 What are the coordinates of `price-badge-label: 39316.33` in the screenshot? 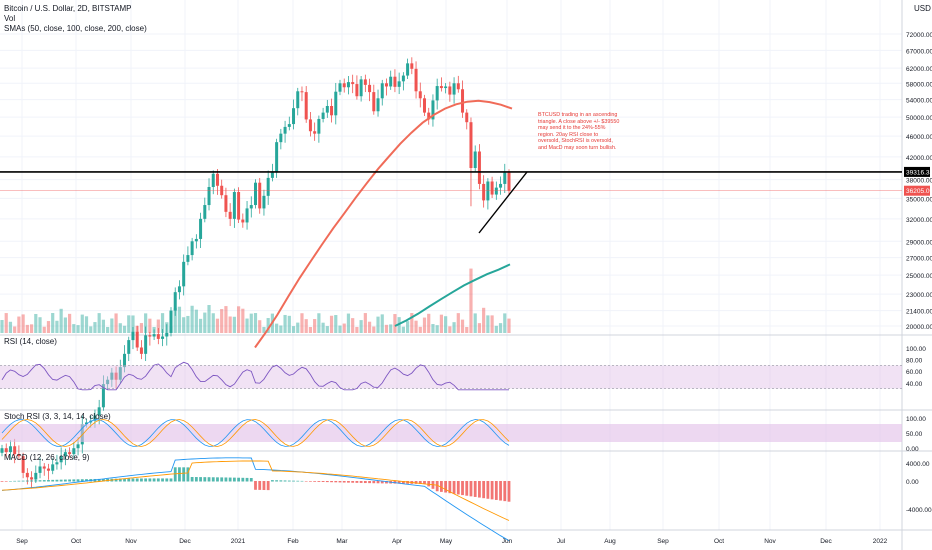 It's located at (919, 172).